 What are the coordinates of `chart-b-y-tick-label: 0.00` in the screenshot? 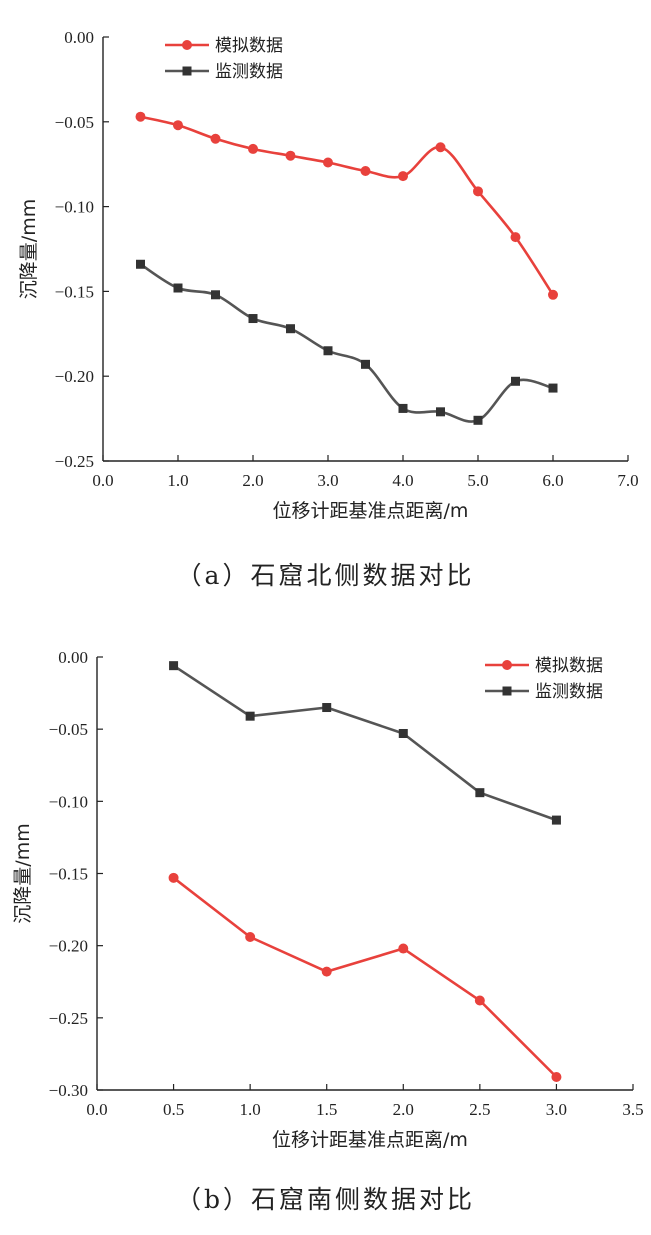 It's located at (73, 657).